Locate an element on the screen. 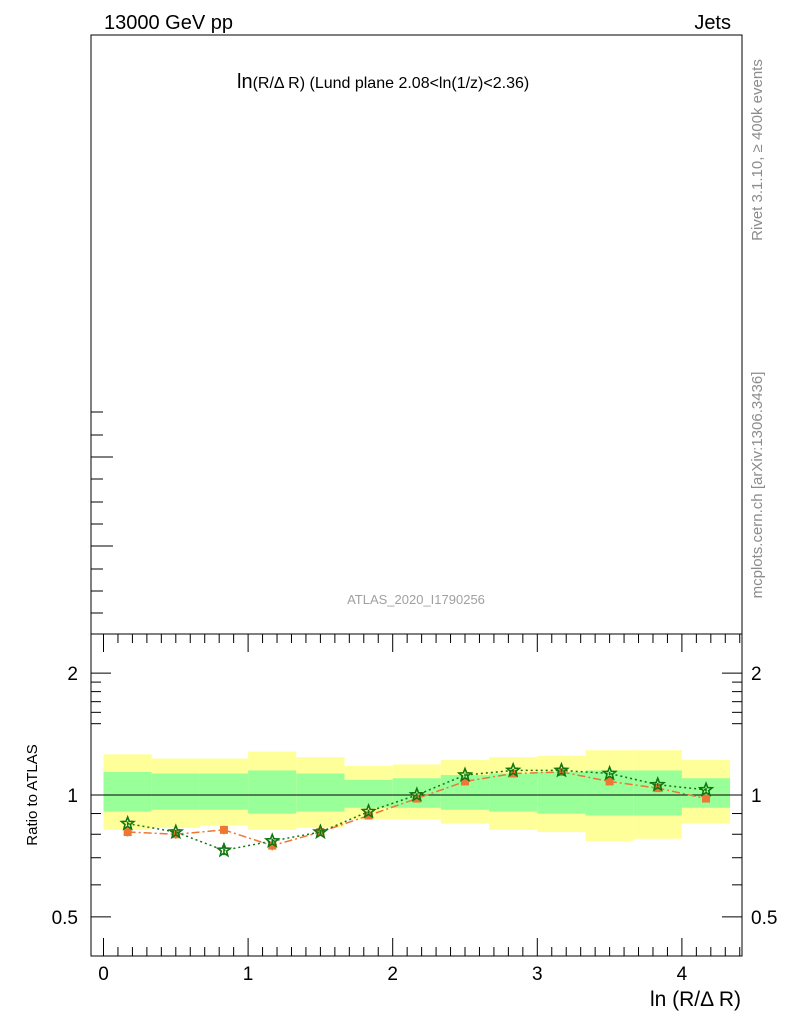  y-tick-label-left-0.5: 0.5 is located at coordinates (65, 918).